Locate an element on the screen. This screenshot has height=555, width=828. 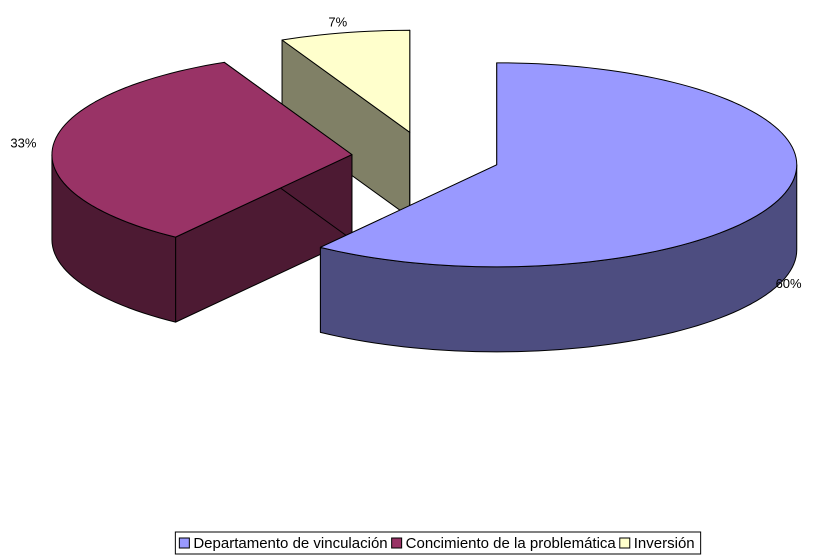
slice is located at coordinates (346, 123).